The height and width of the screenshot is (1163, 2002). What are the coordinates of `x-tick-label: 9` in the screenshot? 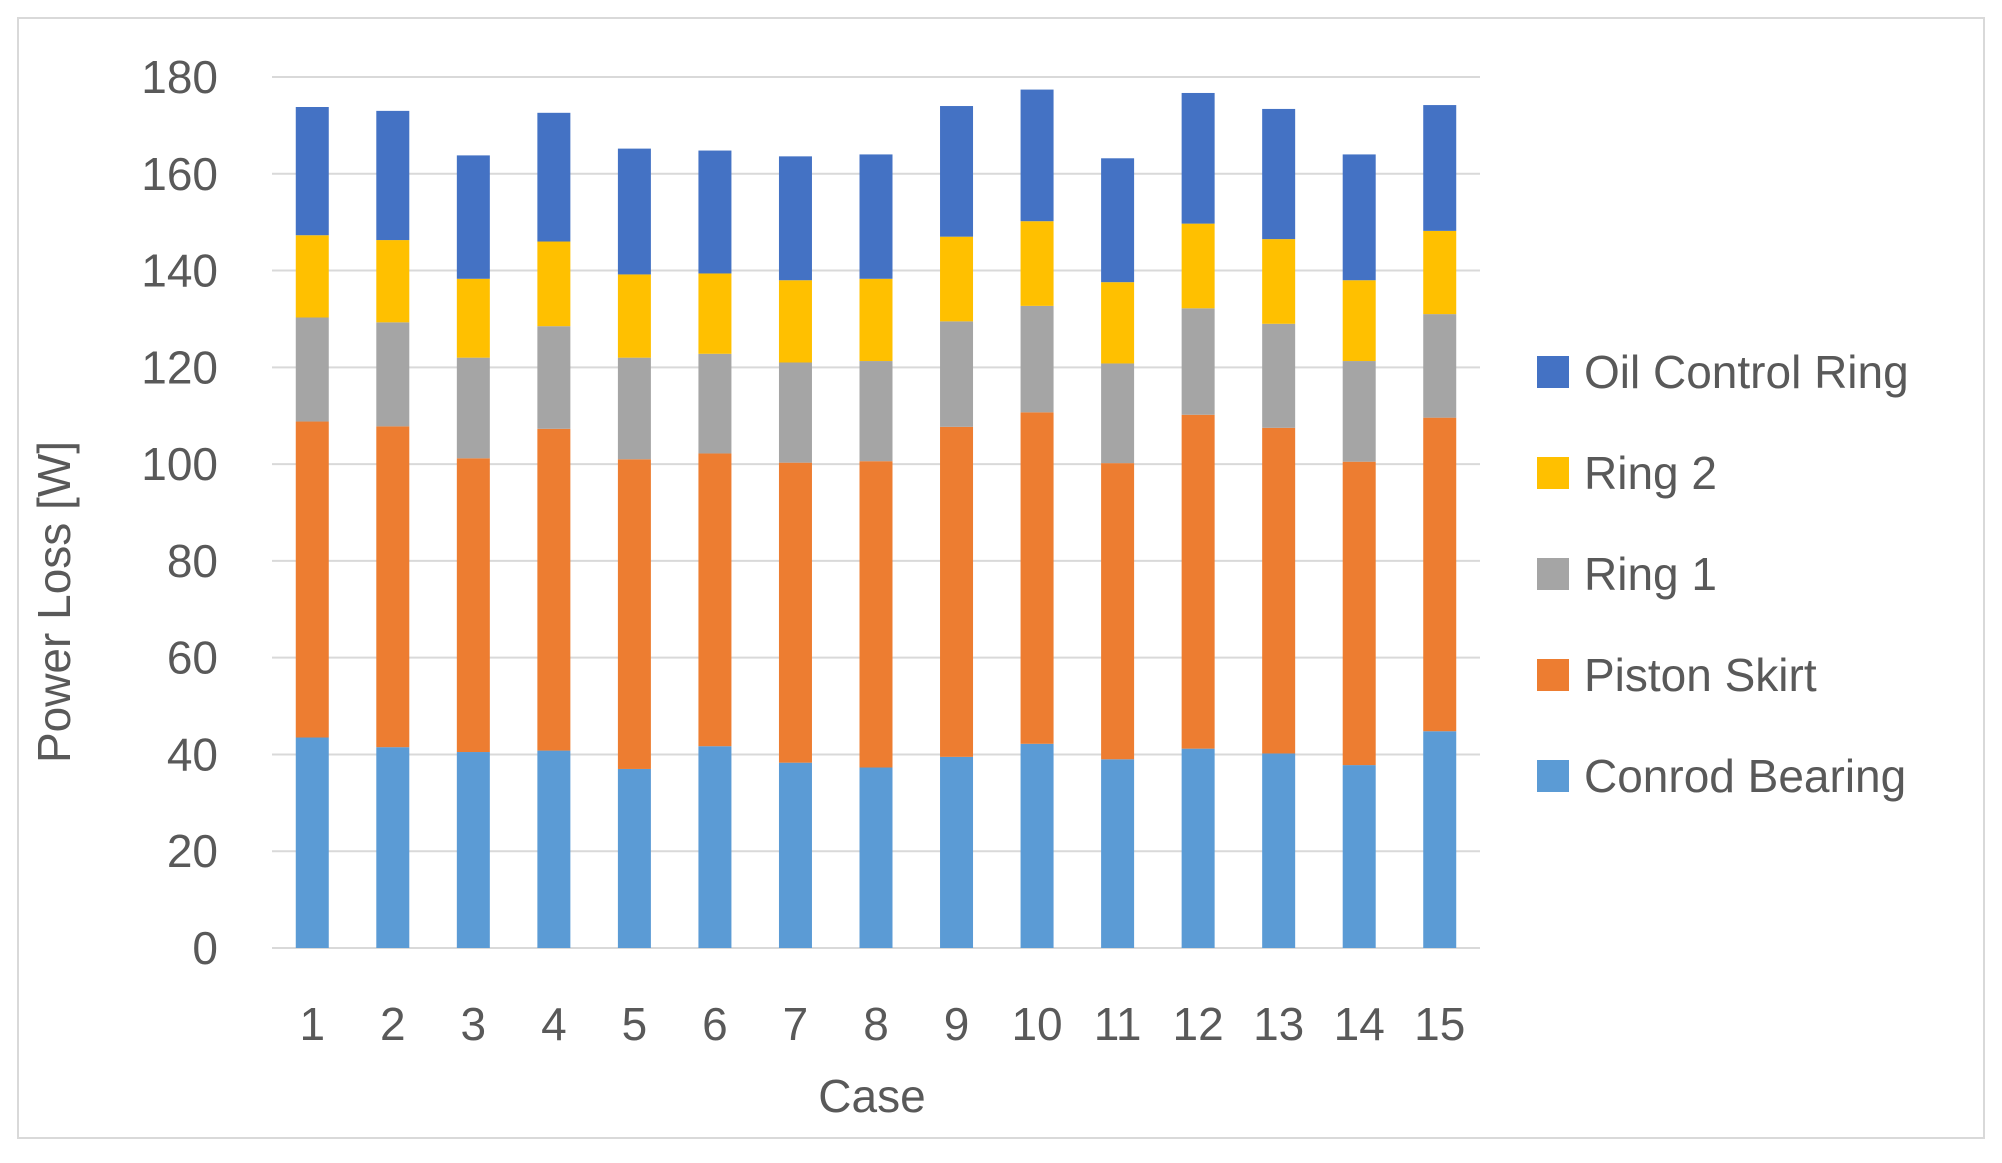 It's located at (957, 1024).